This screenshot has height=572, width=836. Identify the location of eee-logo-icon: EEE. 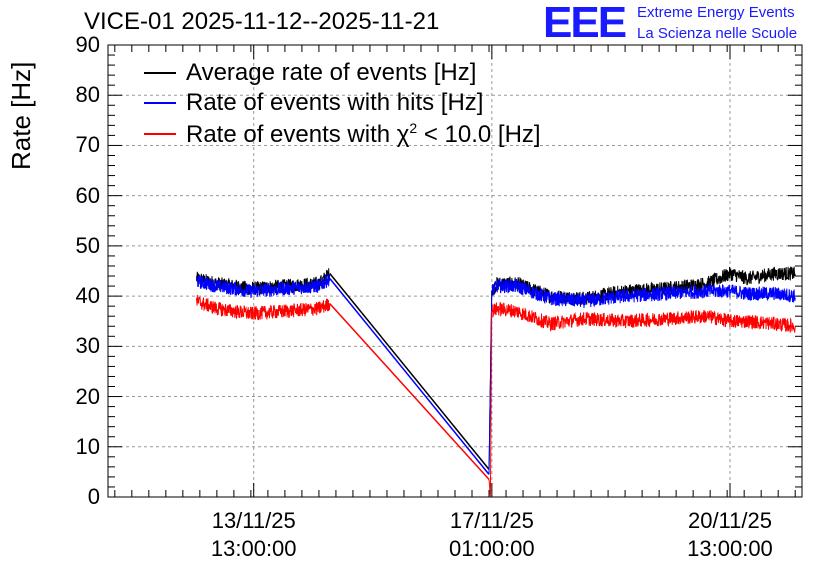
(585, 23).